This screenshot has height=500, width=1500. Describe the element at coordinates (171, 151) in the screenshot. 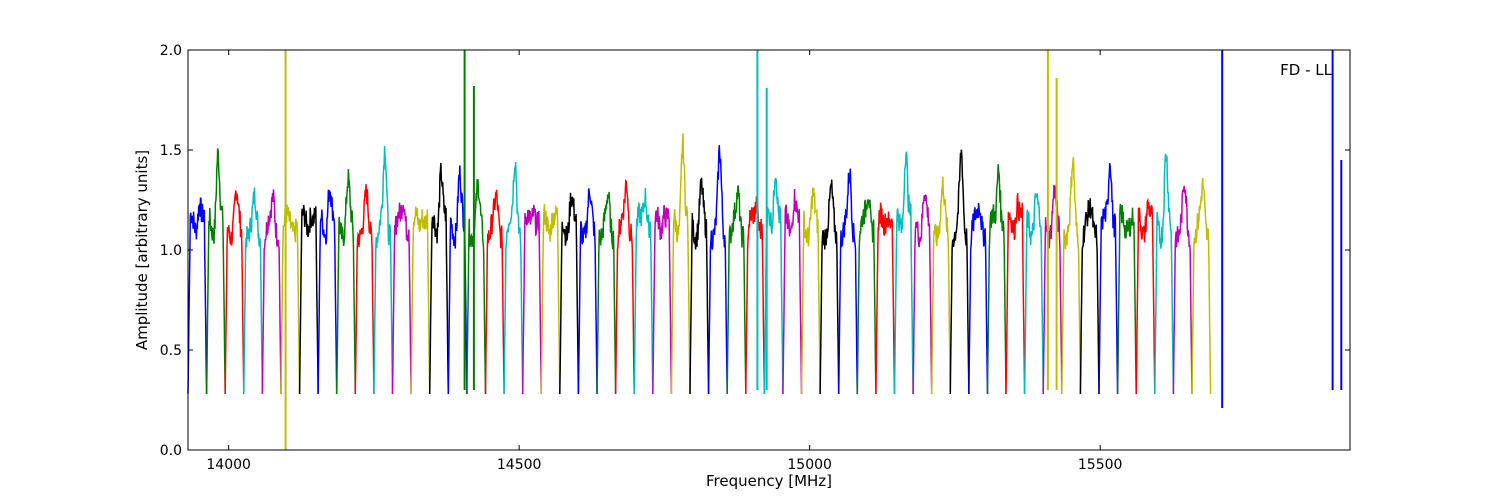

I see `y-tick-label: 1.5` at that location.